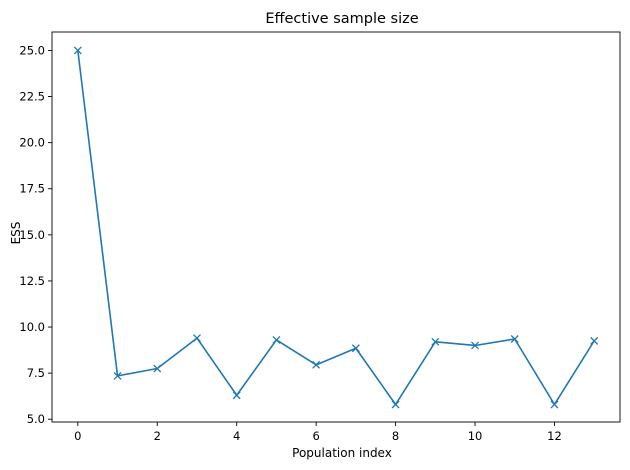 The width and height of the screenshot is (630, 470). Describe the element at coordinates (32, 189) in the screenshot. I see `y-tick-label: 17.5` at that location.